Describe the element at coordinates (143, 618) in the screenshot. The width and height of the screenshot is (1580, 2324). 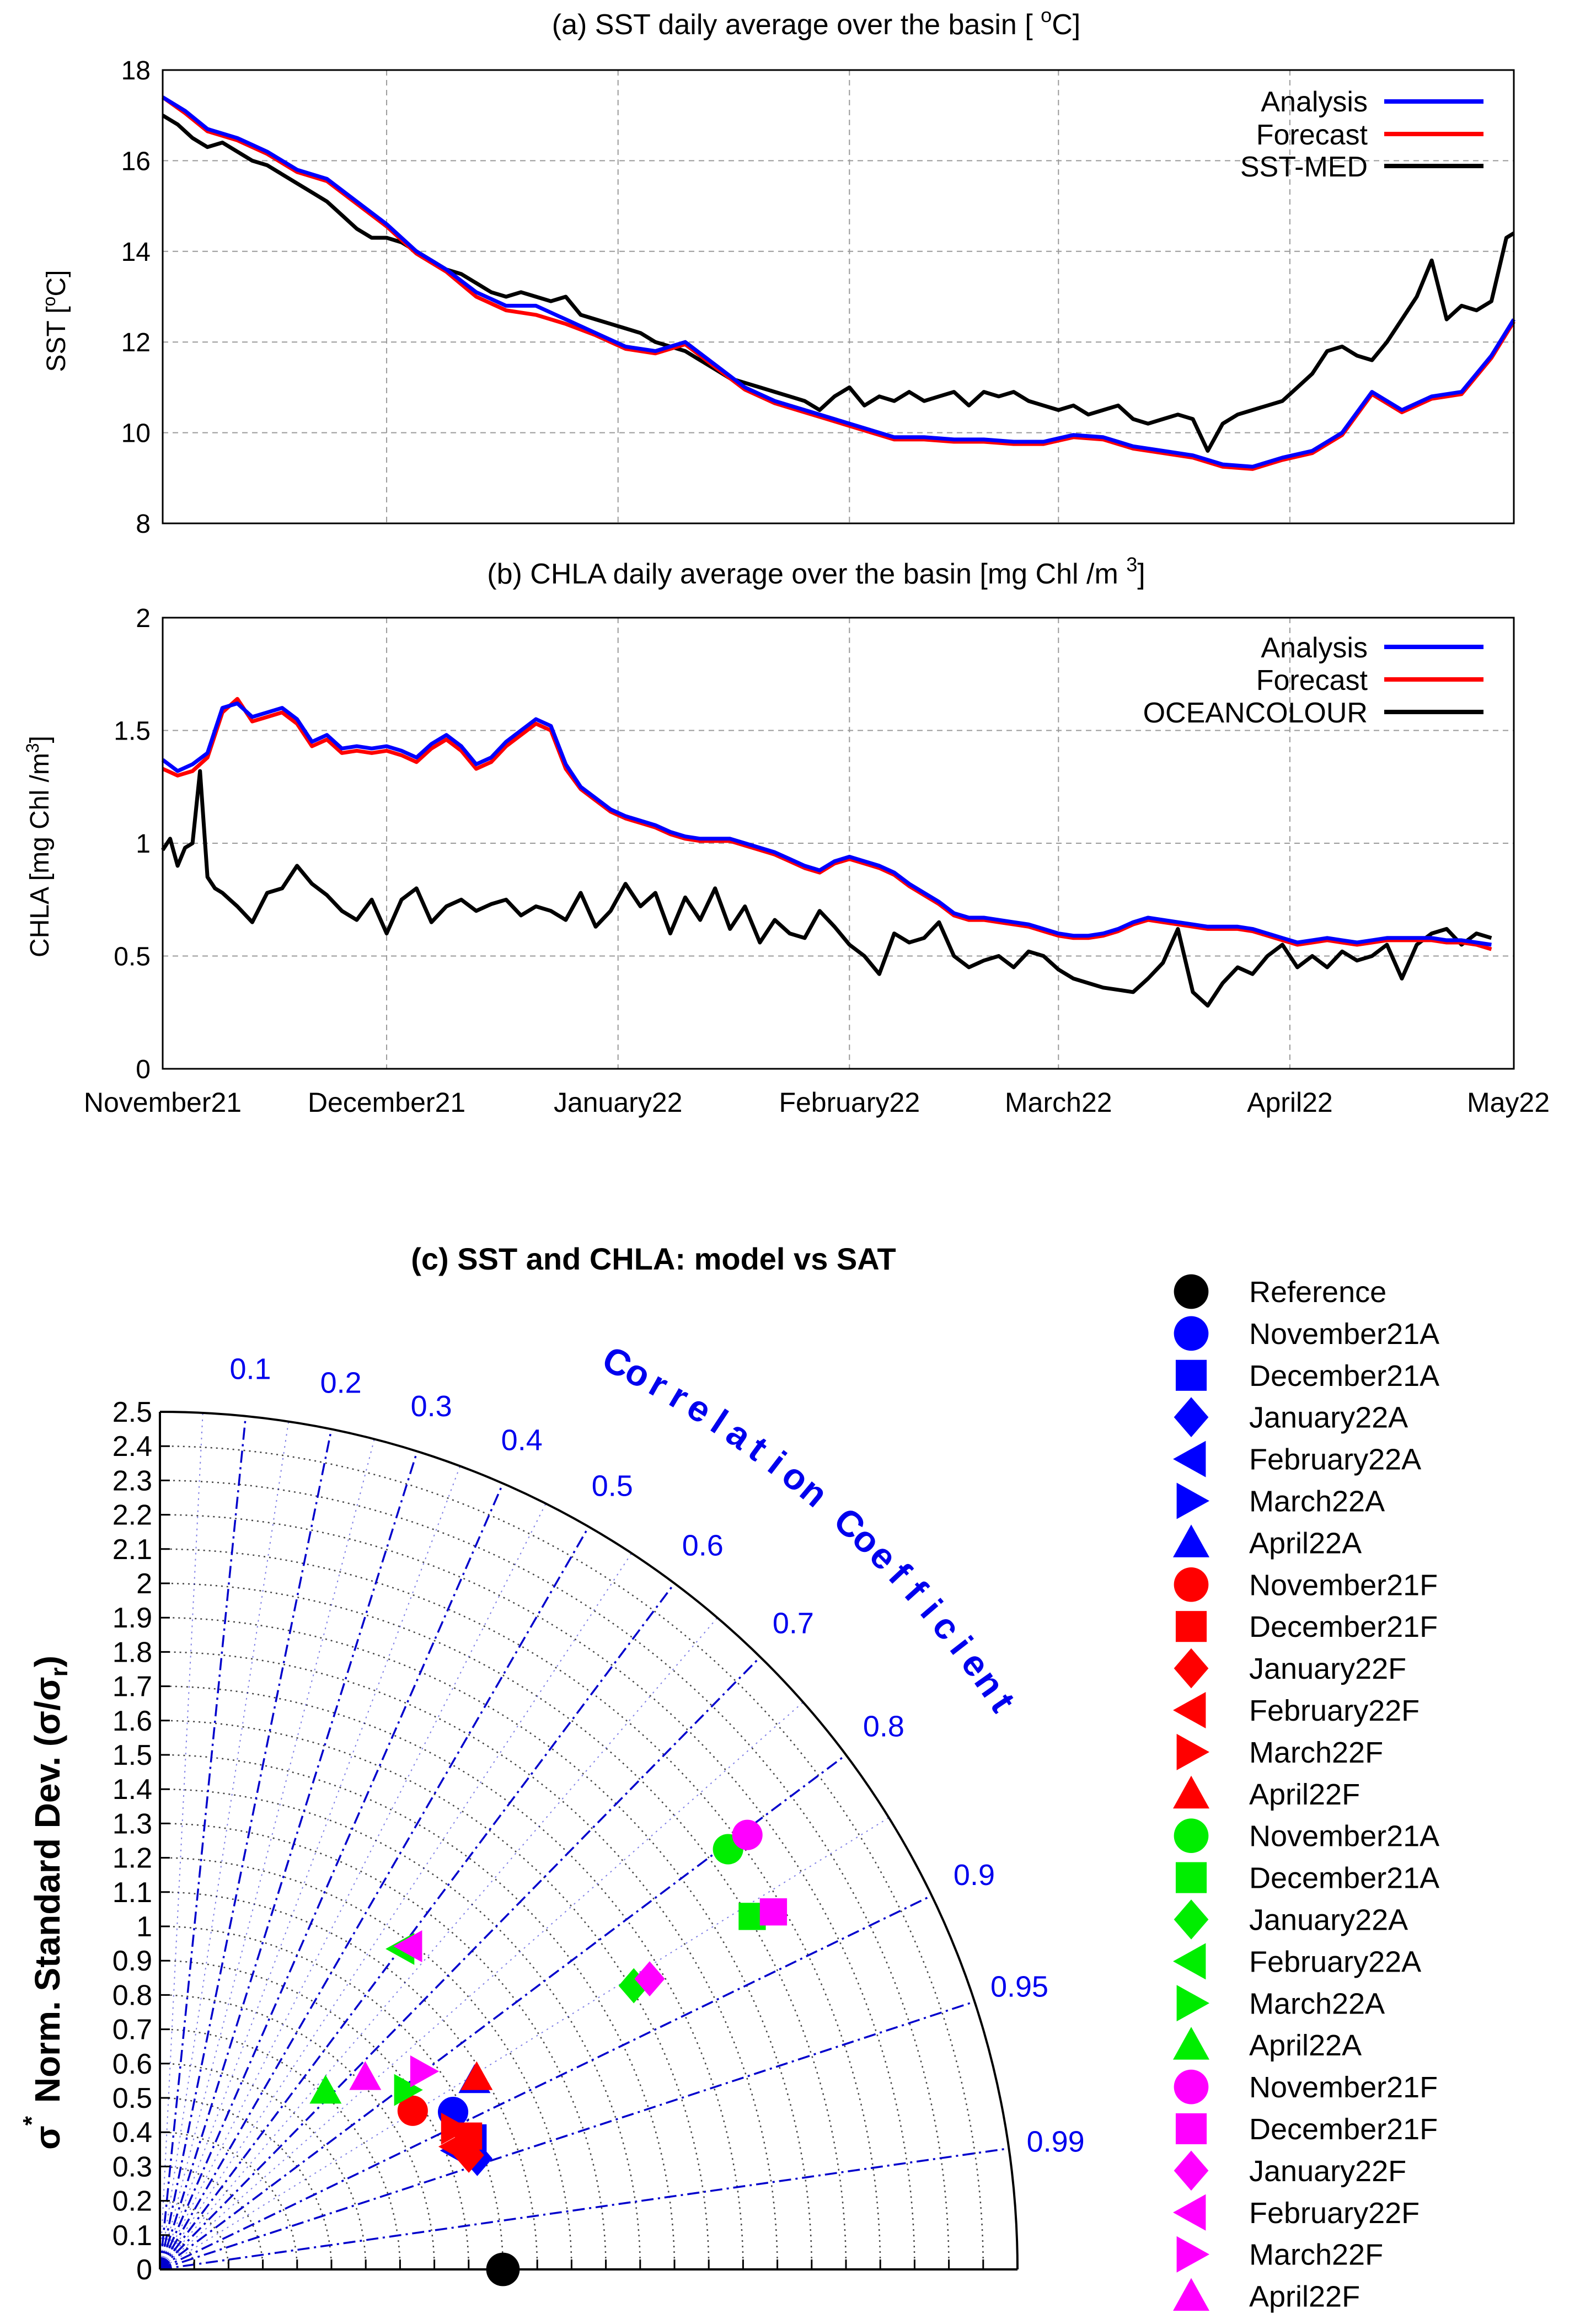
I see `chla-ytick-label: 2` at that location.